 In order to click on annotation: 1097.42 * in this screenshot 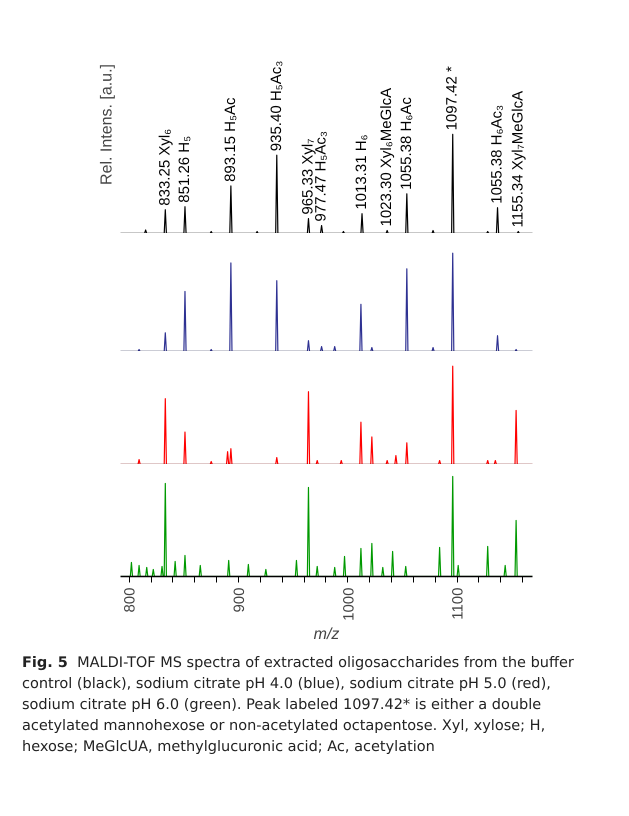, I will do `click(452, 98)`.